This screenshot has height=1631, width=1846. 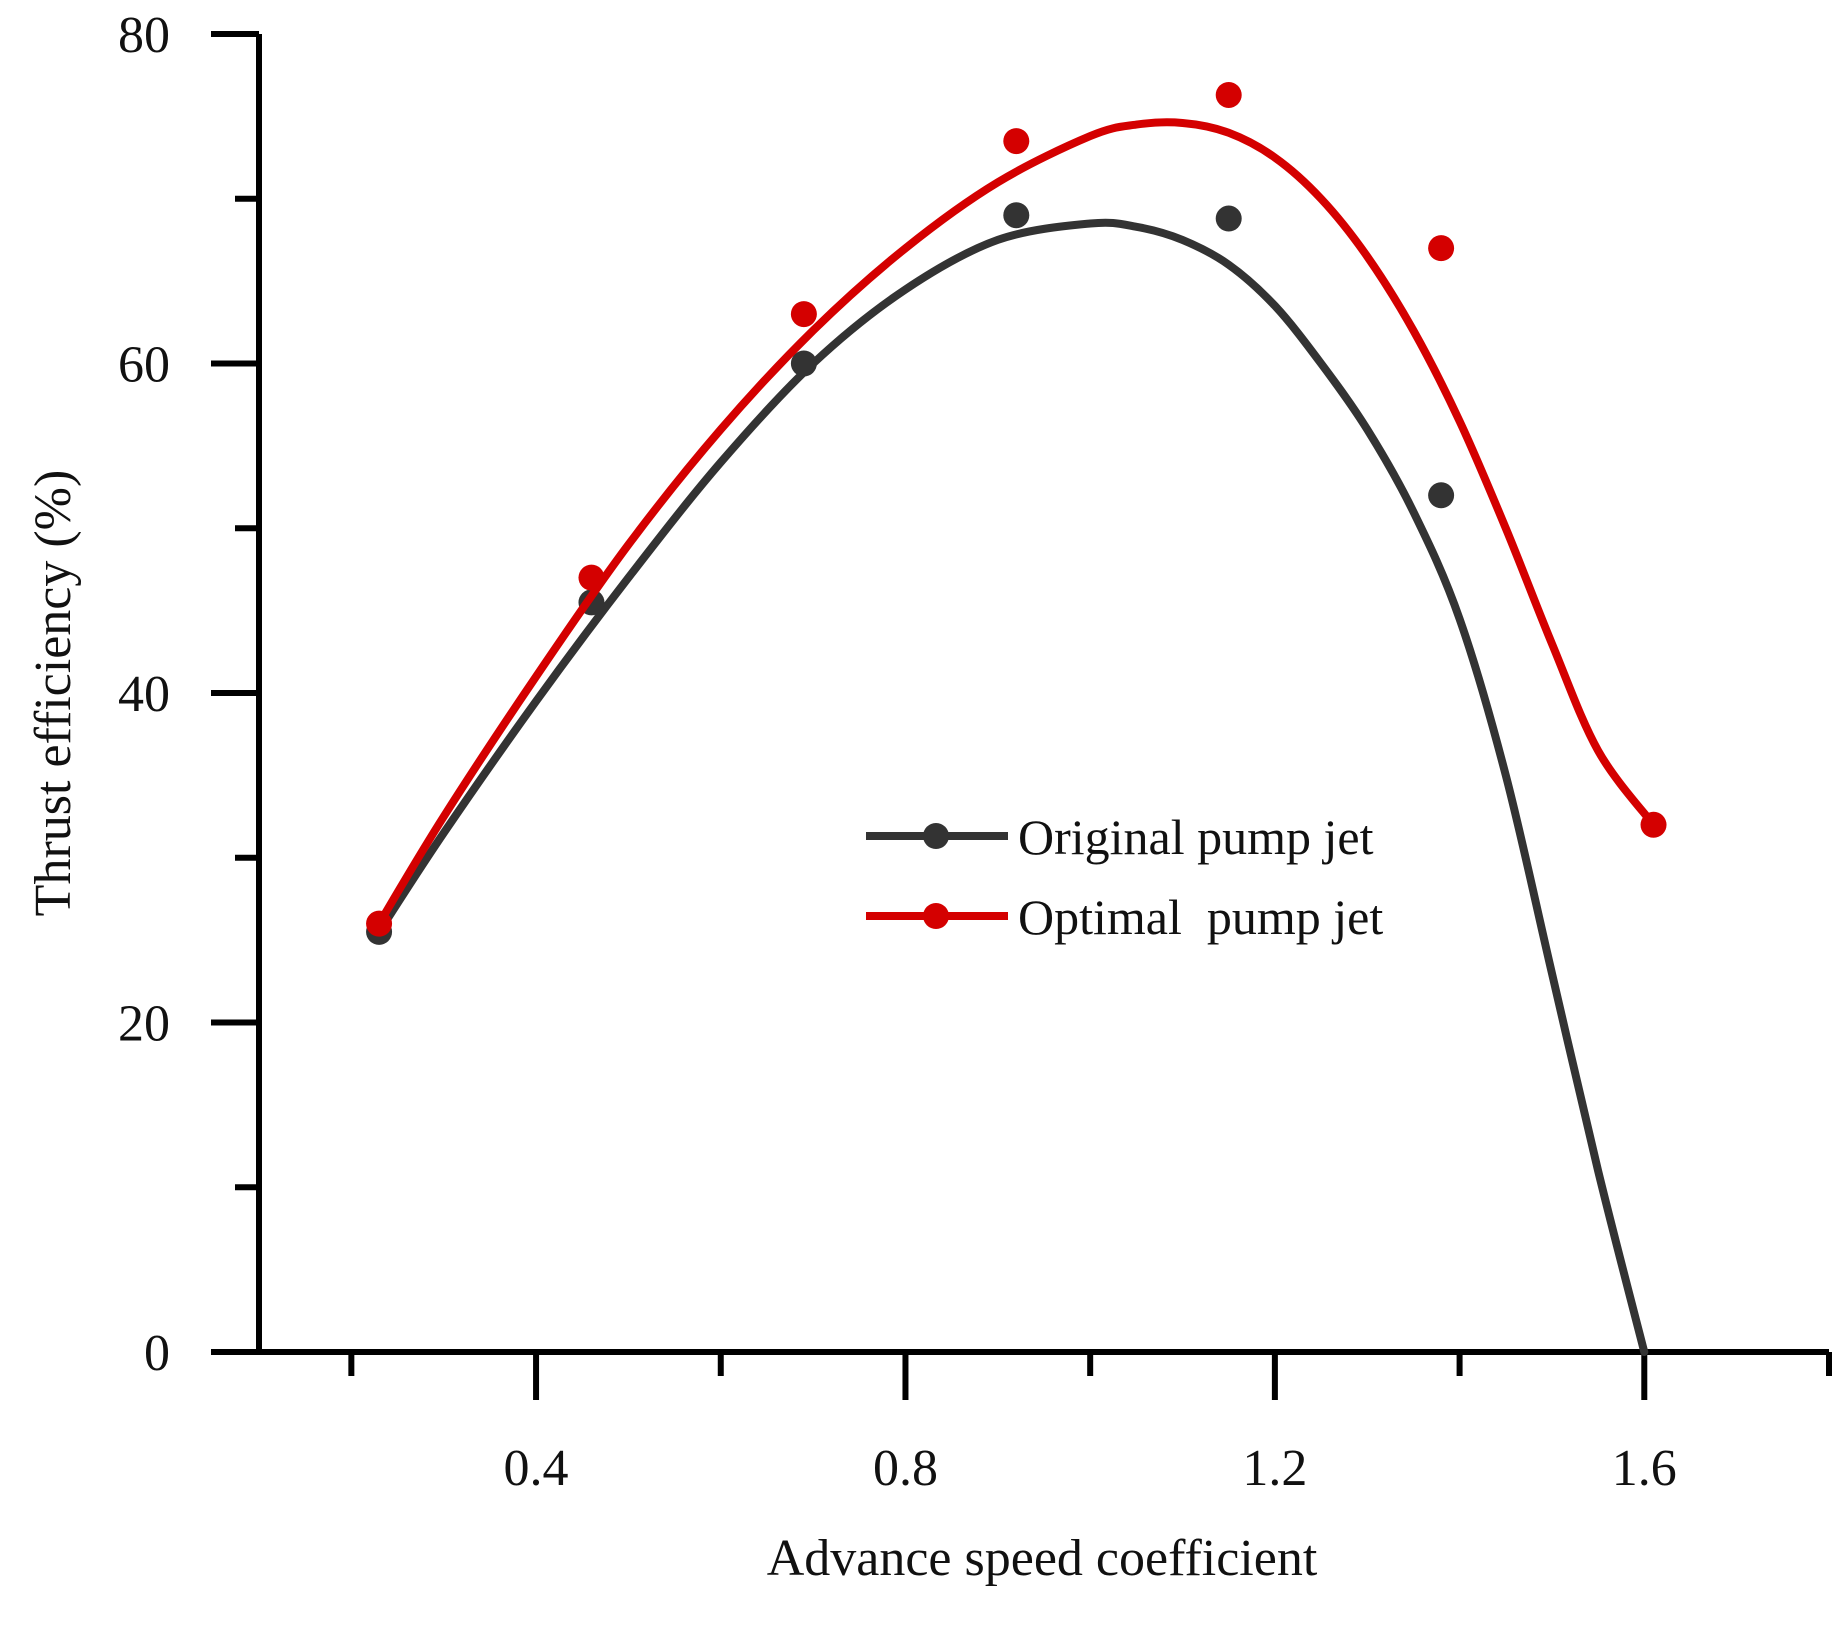 I want to click on y-axis-title: Thrust efficiency (%), so click(x=53, y=693).